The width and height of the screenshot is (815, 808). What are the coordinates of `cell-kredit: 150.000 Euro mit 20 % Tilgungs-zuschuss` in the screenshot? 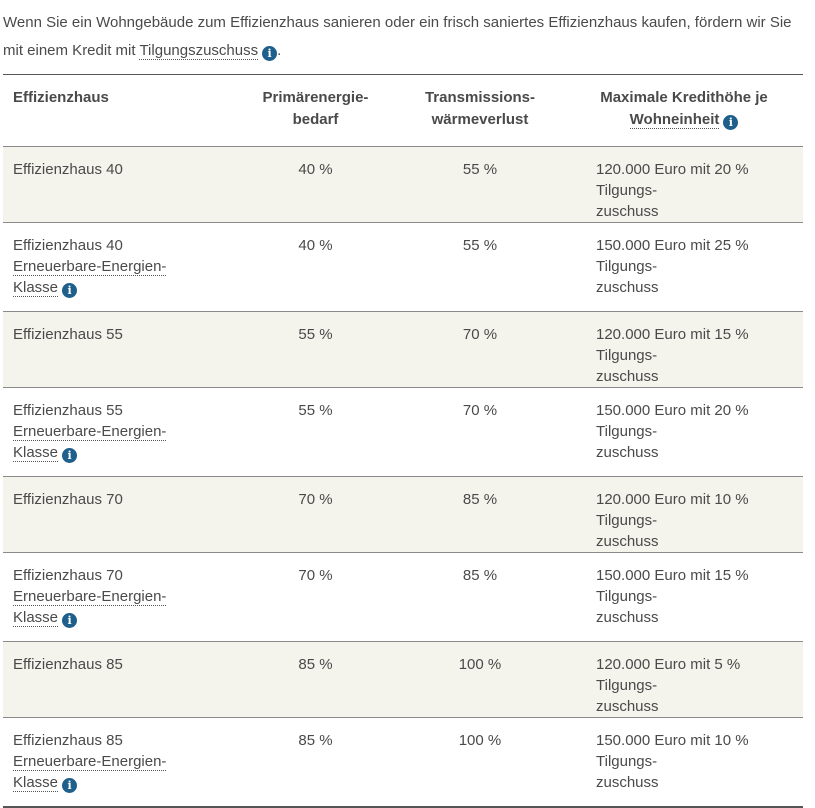 It's located at (672, 431).